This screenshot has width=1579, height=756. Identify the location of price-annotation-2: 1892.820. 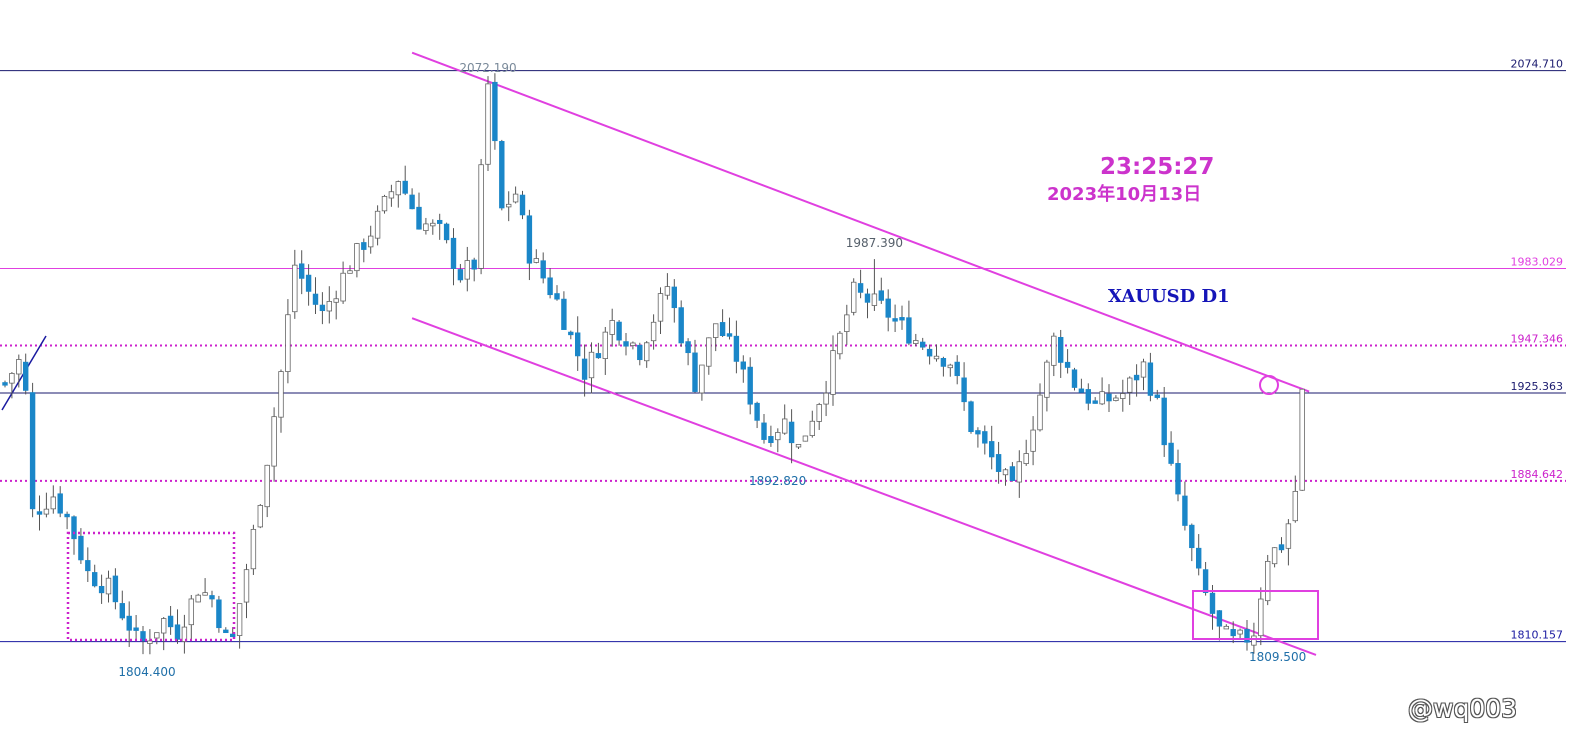
(777, 481).